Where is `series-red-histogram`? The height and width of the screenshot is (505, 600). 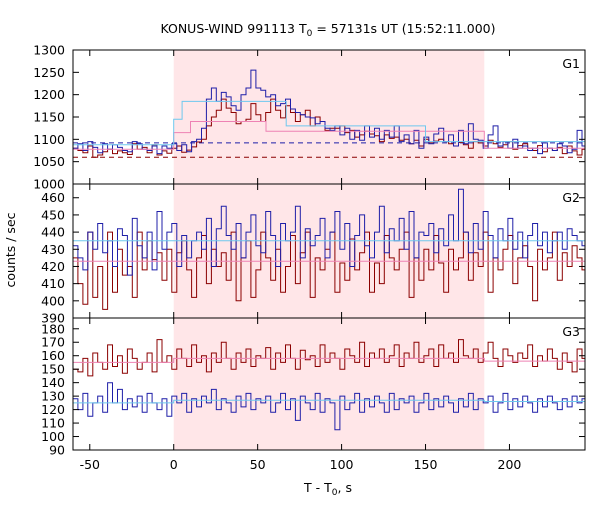
series-red-histogram is located at coordinates (329, 358).